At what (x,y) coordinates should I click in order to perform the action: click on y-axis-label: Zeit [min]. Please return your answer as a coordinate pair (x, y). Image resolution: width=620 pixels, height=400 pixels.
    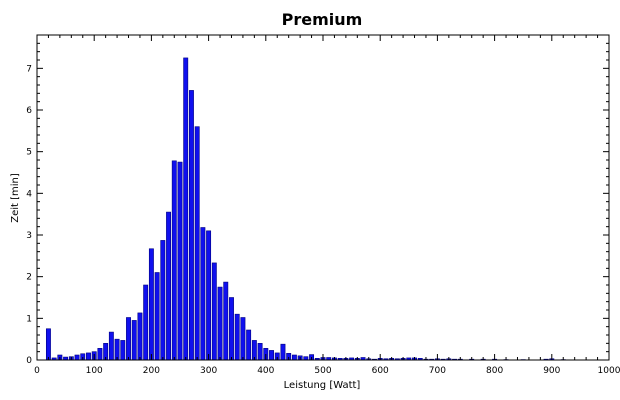
    Looking at the image, I should click on (15, 198).